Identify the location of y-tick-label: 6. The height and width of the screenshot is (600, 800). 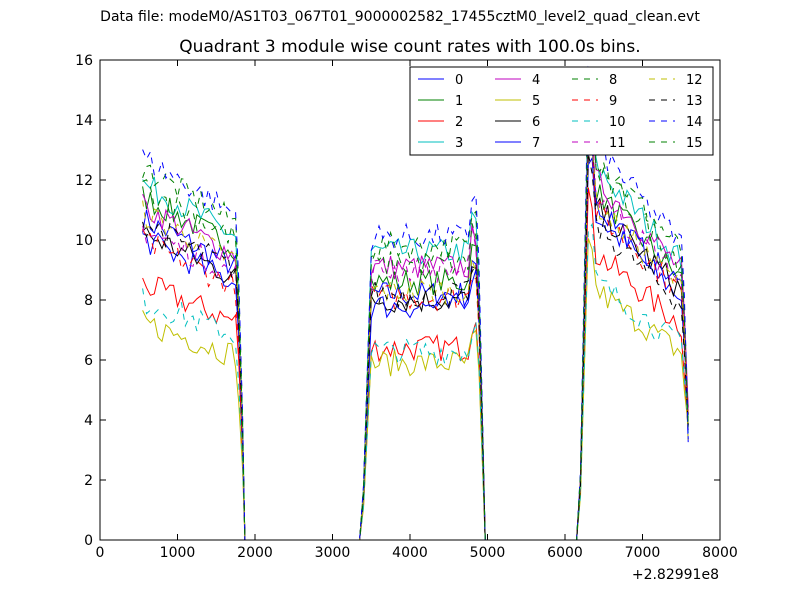
(88, 361).